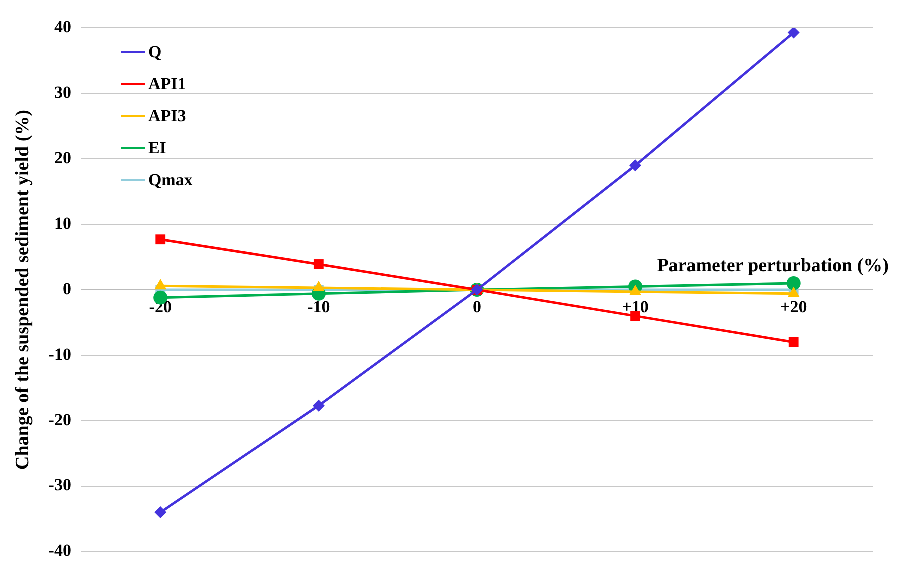 This screenshot has height=580, width=901. I want to click on y-tick-label: -10, so click(60, 354).